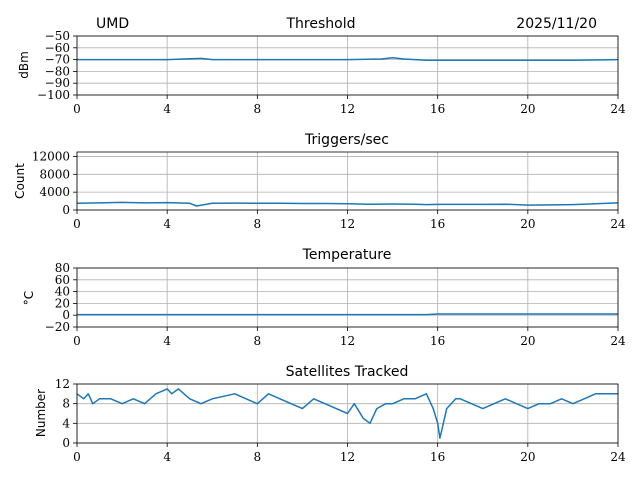 The width and height of the screenshot is (640, 480). I want to click on y-tick-label: 8, so click(66, 404).